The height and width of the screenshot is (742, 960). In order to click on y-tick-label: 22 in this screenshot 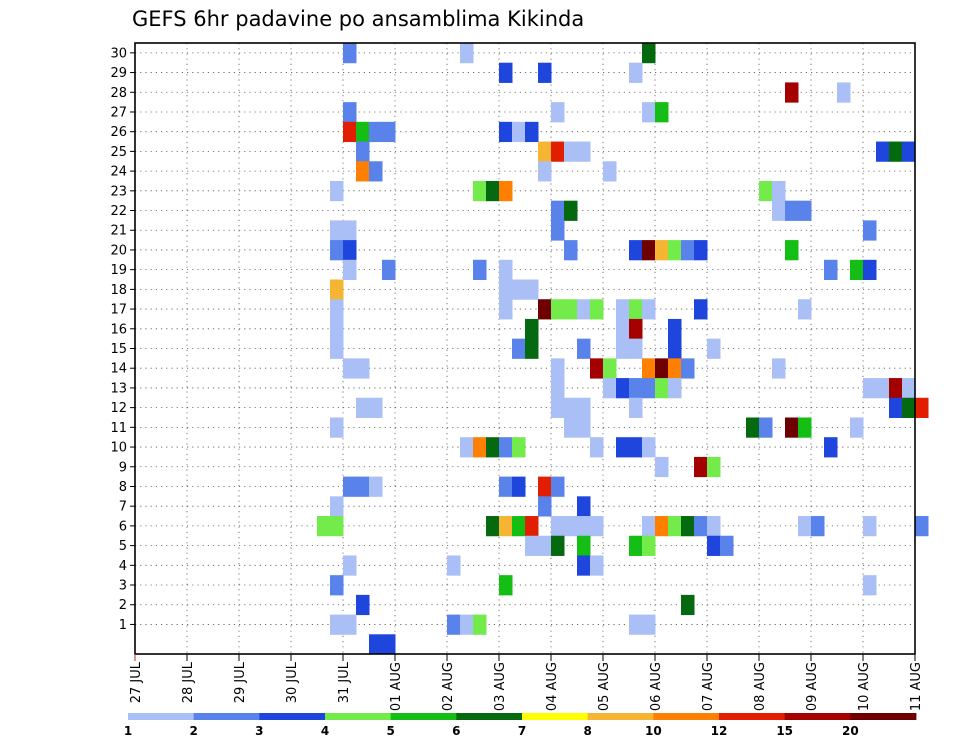, I will do `click(118, 211)`.